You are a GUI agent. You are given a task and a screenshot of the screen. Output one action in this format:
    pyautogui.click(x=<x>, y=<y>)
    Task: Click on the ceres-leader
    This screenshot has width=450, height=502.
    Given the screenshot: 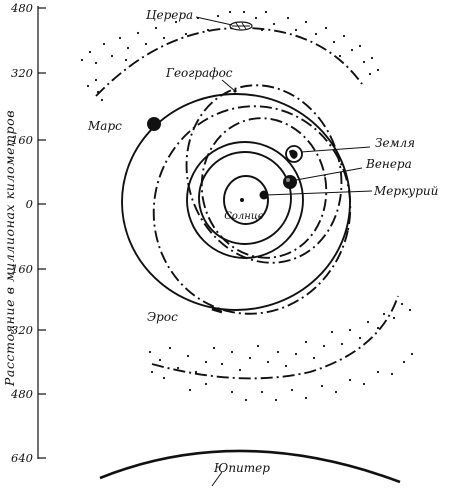 What is the action you would take?
    pyautogui.click(x=214, y=21)
    